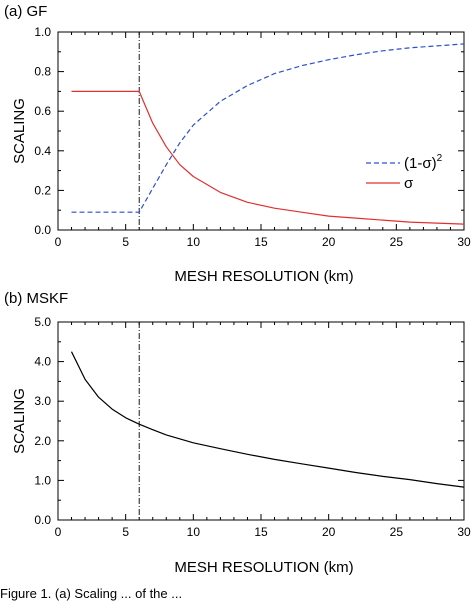 This screenshot has width=474, height=601. I want to click on panel-a-y-axis-label: SCALING, so click(19, 131).